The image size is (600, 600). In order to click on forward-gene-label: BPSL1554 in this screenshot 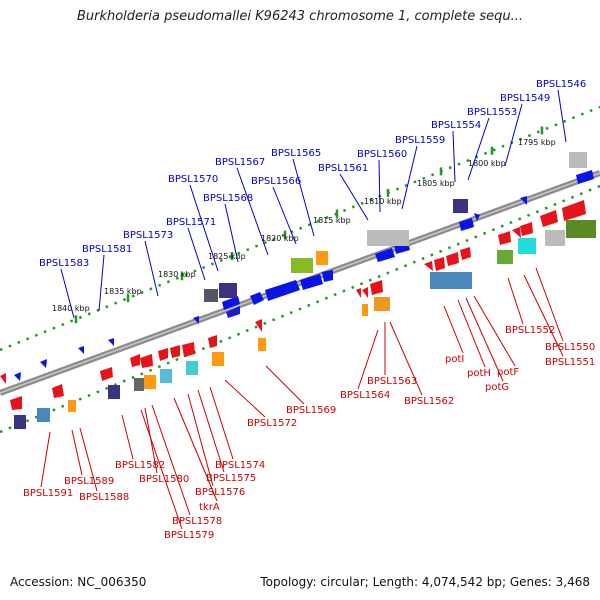, I will do `click(456, 125)`.